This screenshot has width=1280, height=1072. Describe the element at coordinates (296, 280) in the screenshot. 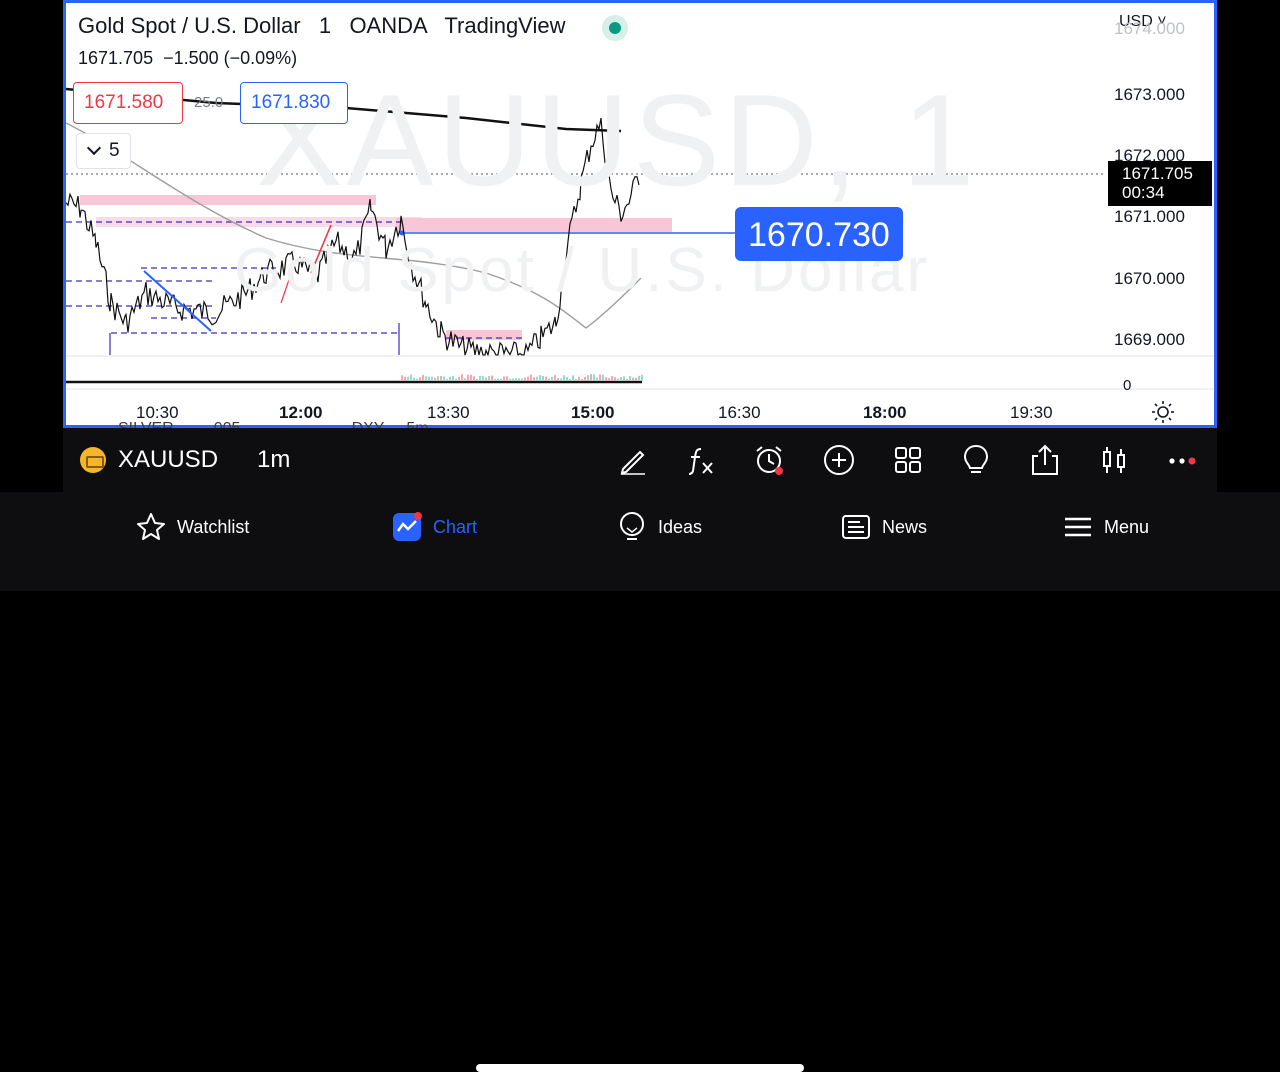

I see `level-lines` at that location.